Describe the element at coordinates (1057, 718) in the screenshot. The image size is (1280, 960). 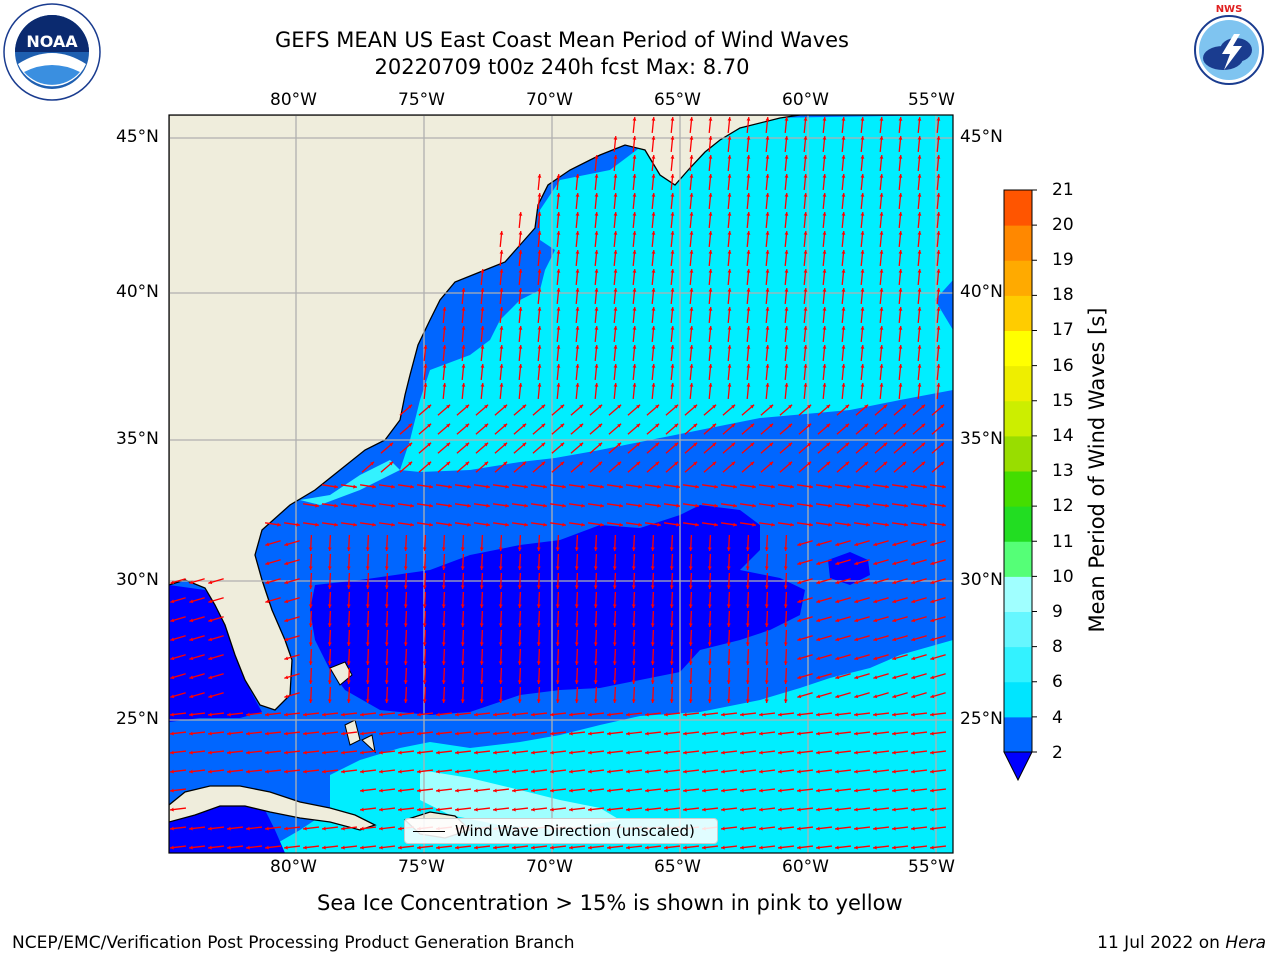
I see `colorbar-tick-4: 4` at that location.